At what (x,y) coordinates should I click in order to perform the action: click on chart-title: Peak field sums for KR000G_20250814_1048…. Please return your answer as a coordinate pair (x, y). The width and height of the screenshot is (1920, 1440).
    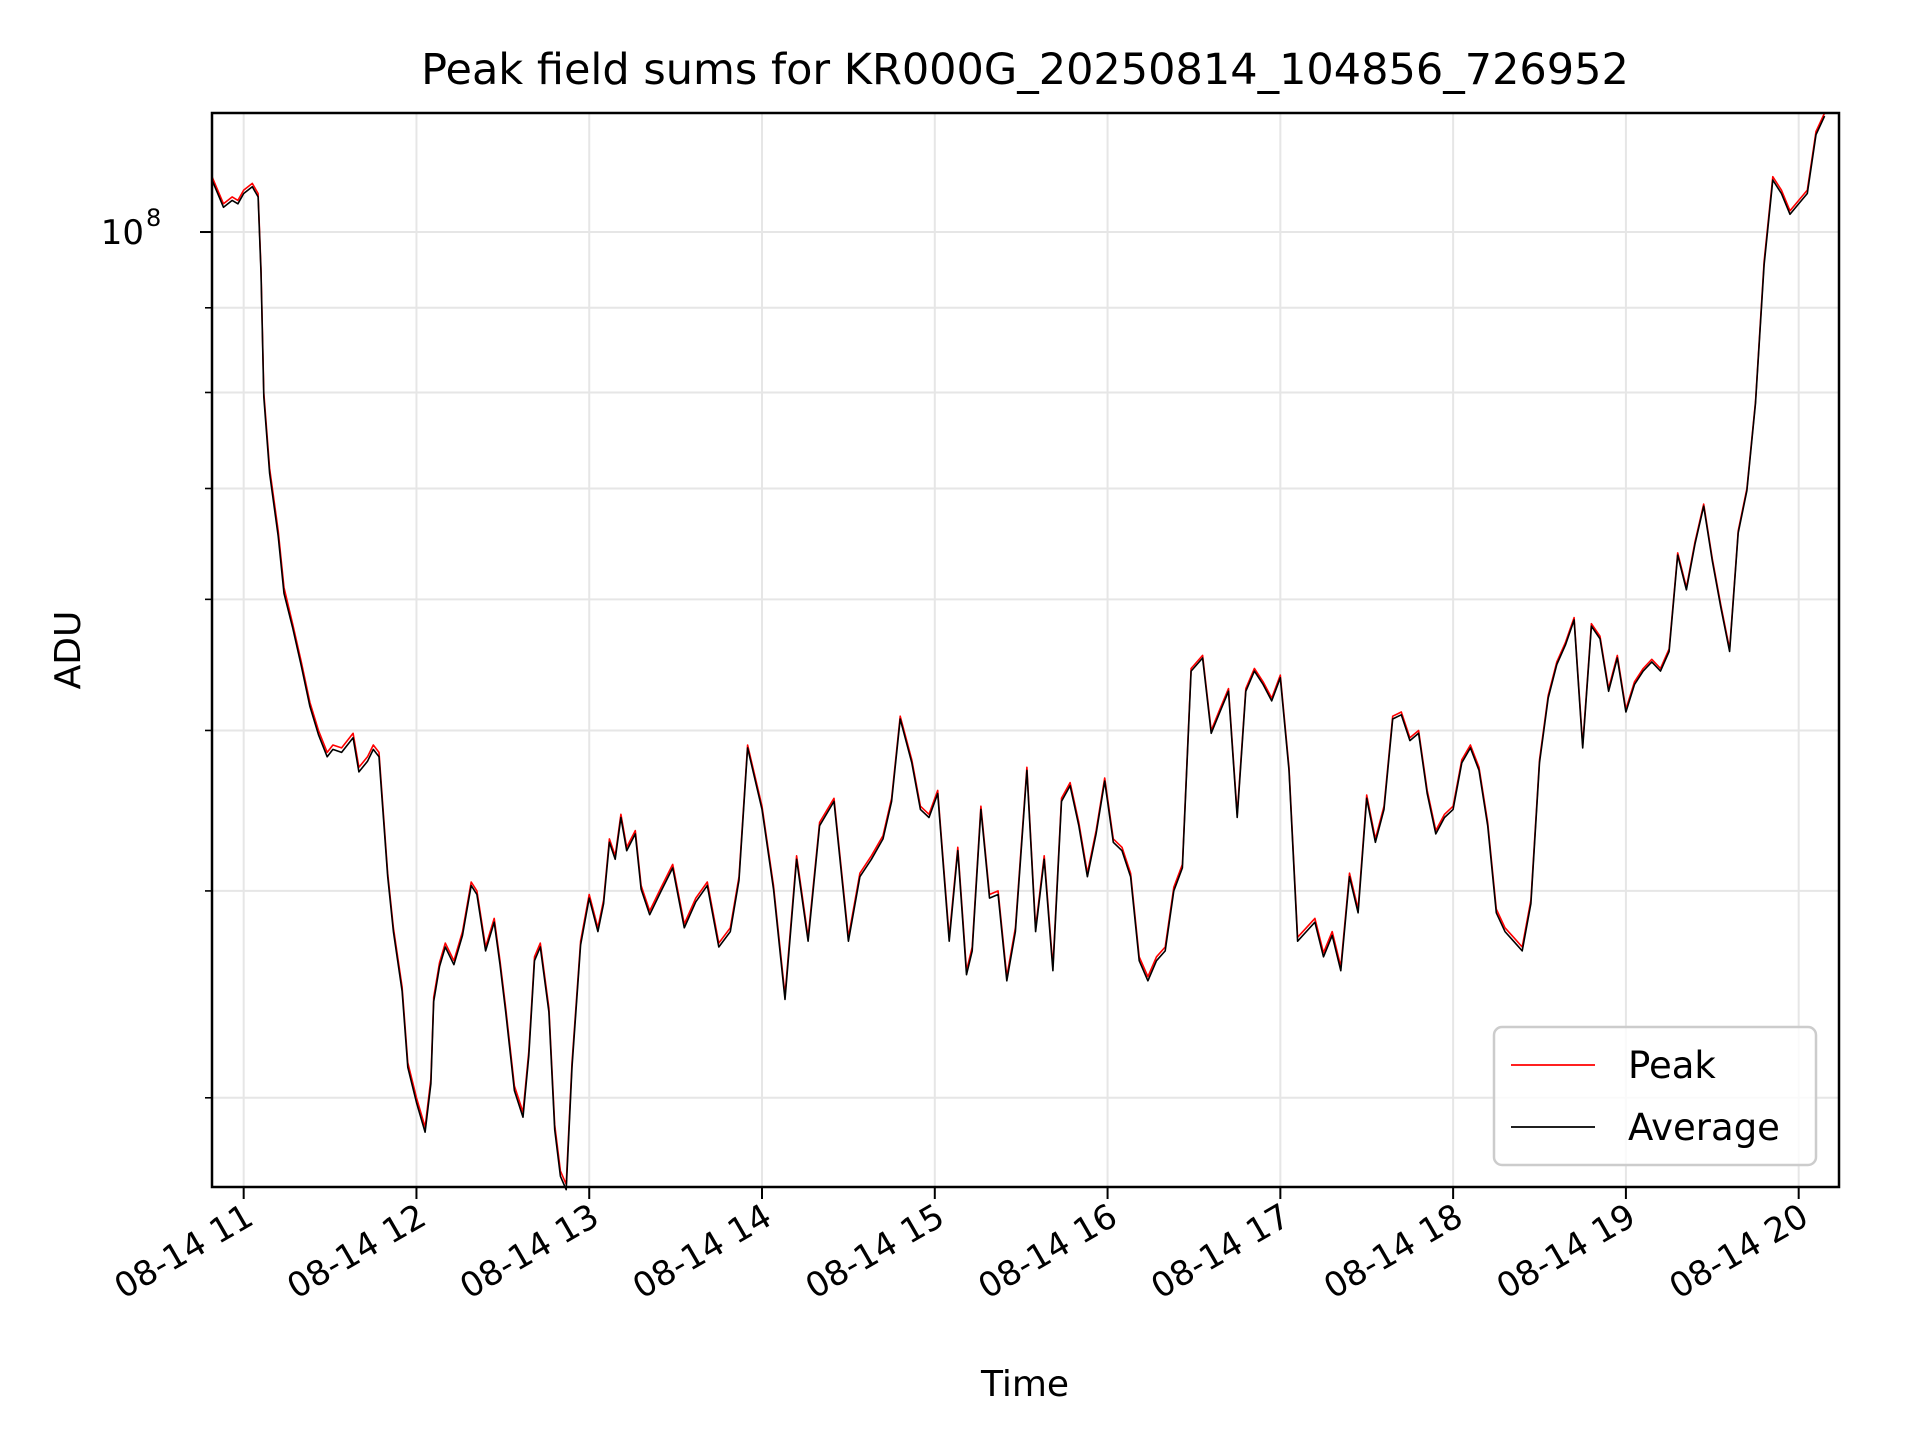
    Looking at the image, I should click on (1025, 70).